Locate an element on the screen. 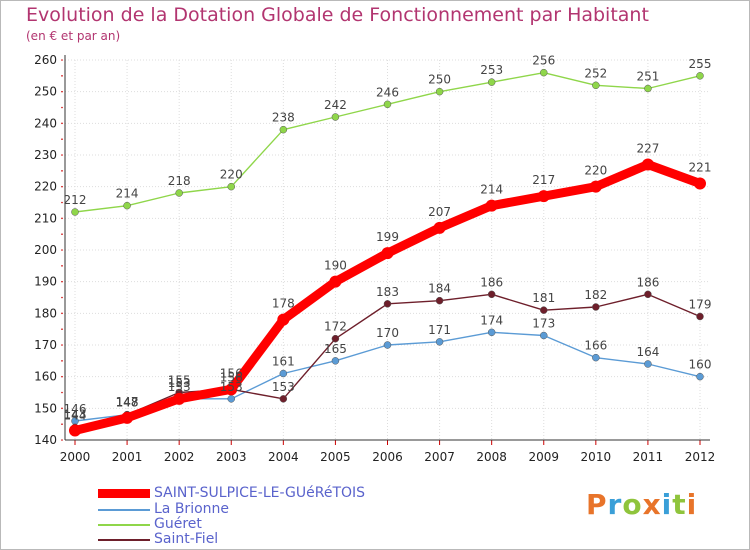 Image resolution: width=750 pixels, height=550 pixels. data-label: 238 is located at coordinates (283, 118).